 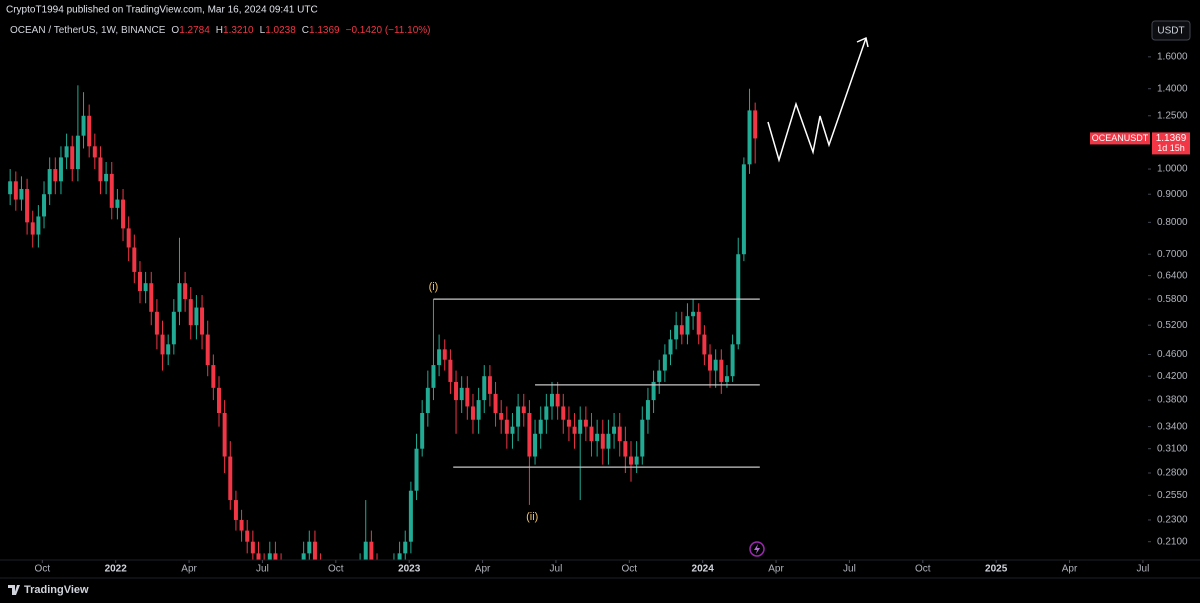 What do you see at coordinates (14, 590) in the screenshot?
I see `logo-mark` at bounding box center [14, 590].